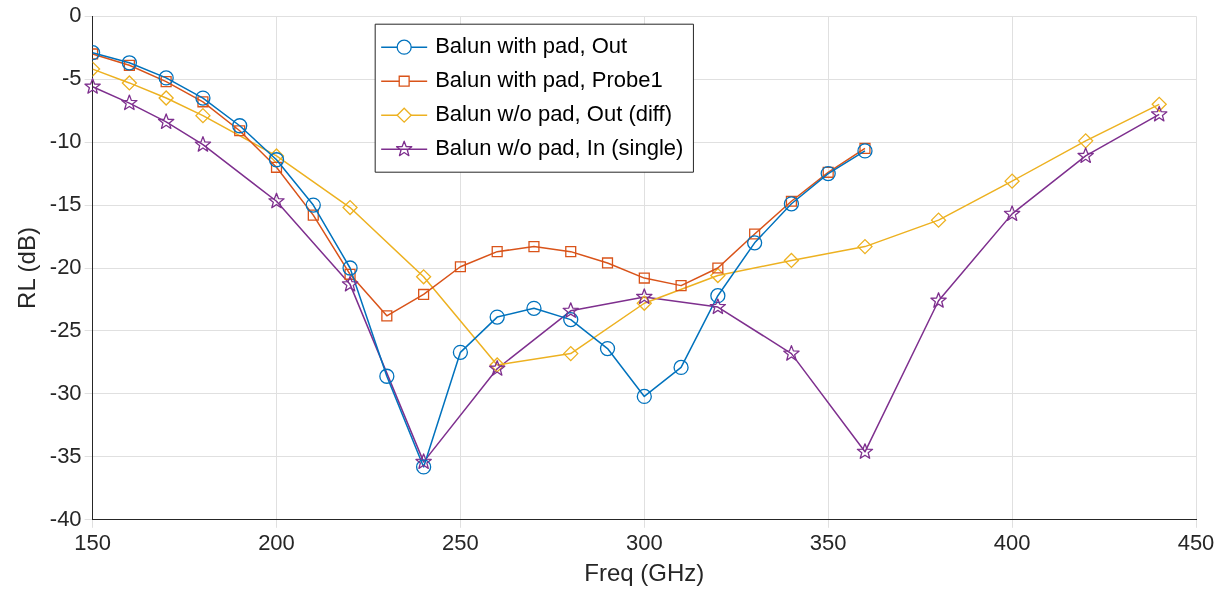 The image size is (1226, 593). I want to click on y-axis-title: RL (dB), so click(27, 268).